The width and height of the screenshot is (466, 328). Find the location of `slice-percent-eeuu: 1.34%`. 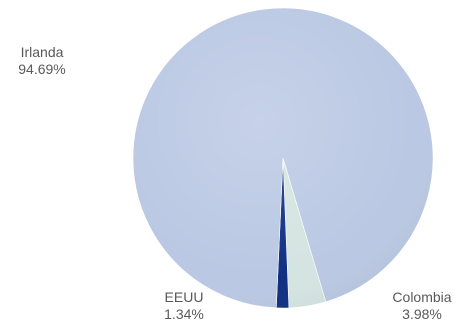

slice-percent-eeuu: 1.34% is located at coordinates (184, 314).